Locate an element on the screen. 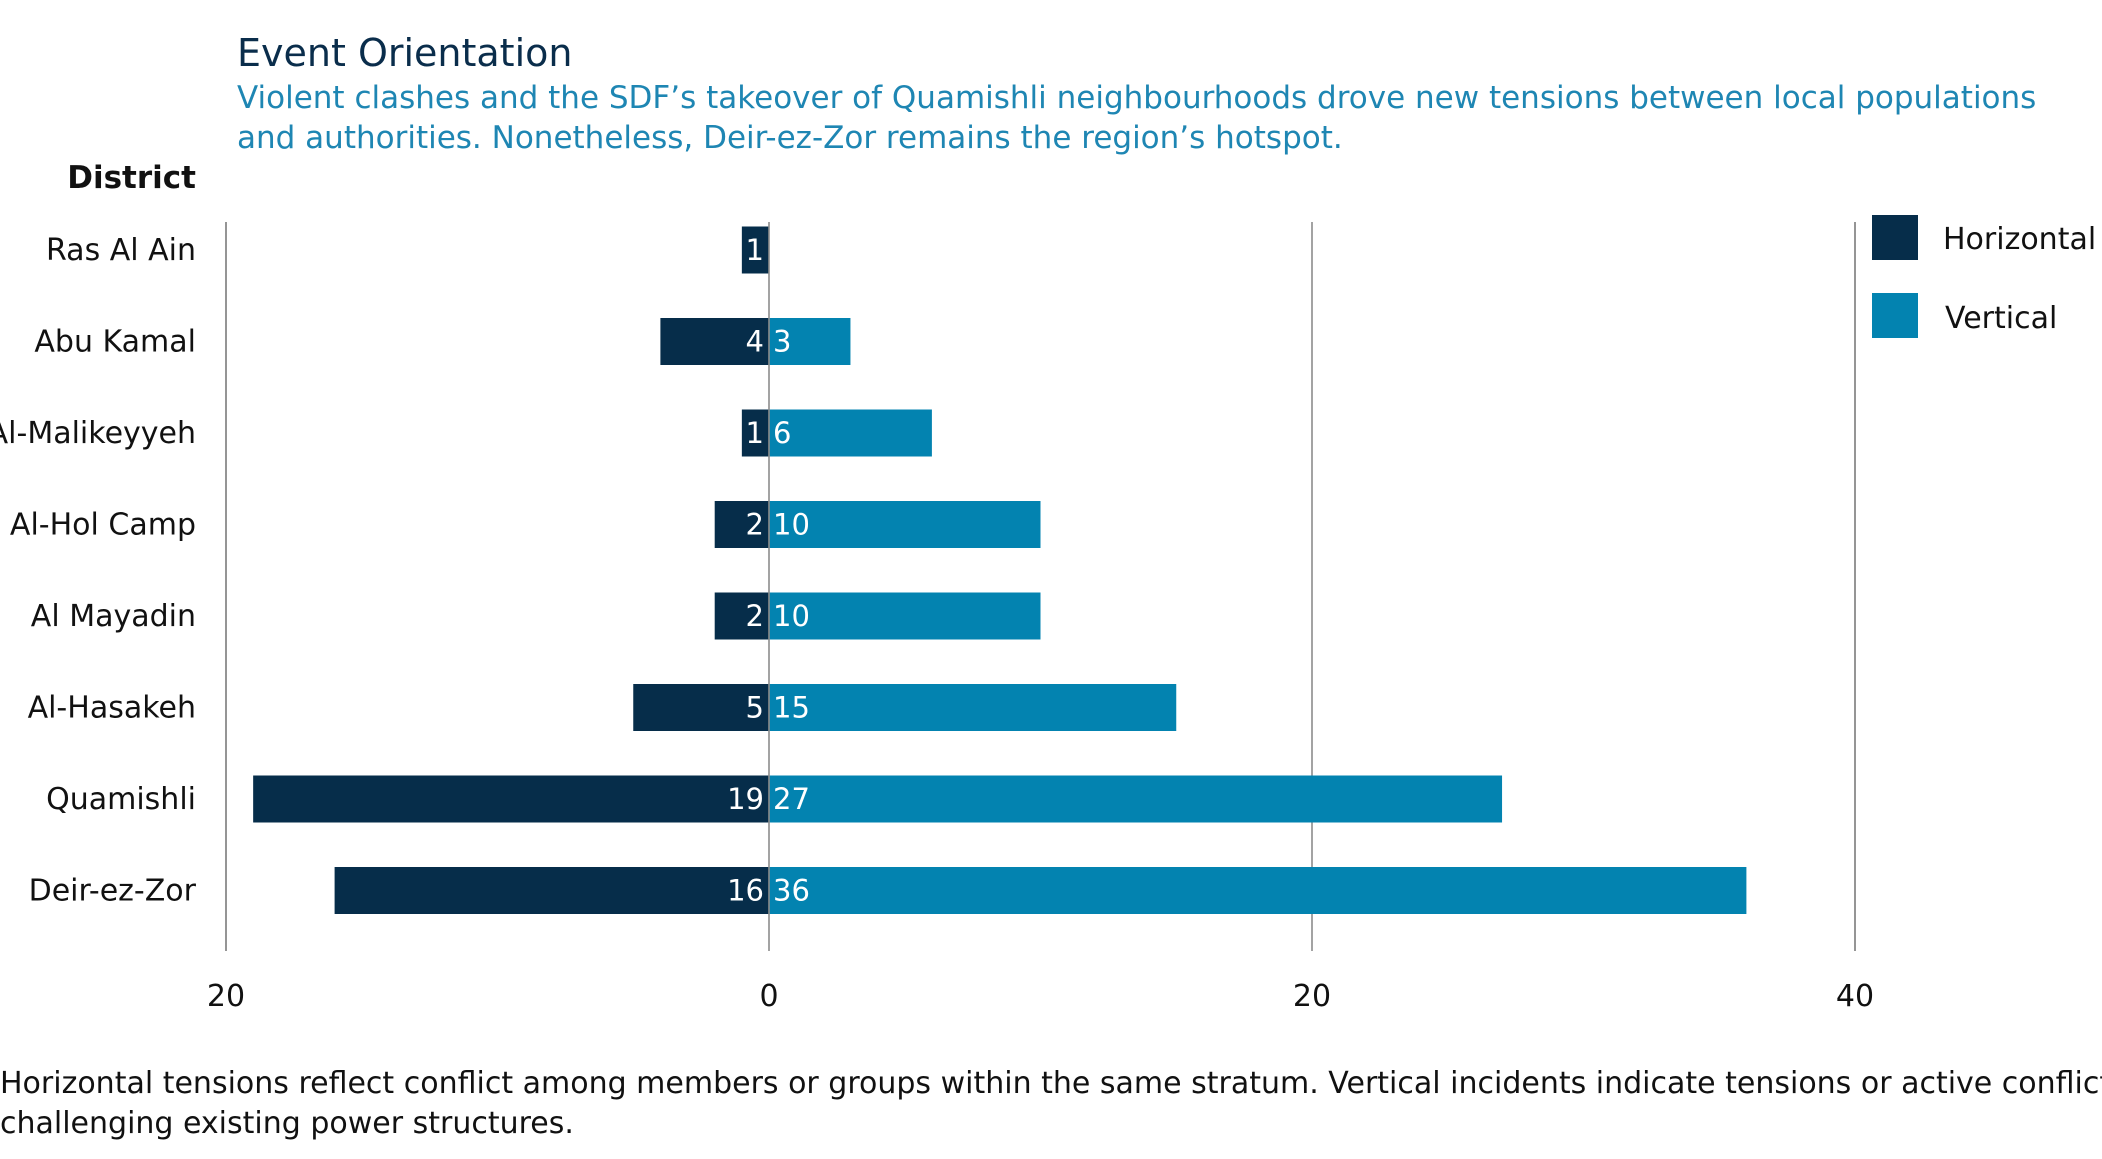  legend-label-horizontal: Horizontal is located at coordinates (2019, 239).